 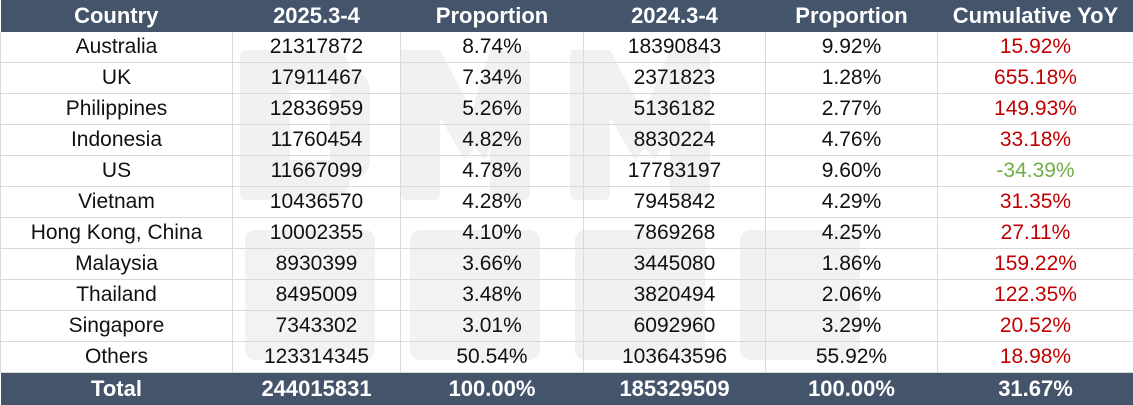 I want to click on header-country: Country, so click(x=117, y=16).